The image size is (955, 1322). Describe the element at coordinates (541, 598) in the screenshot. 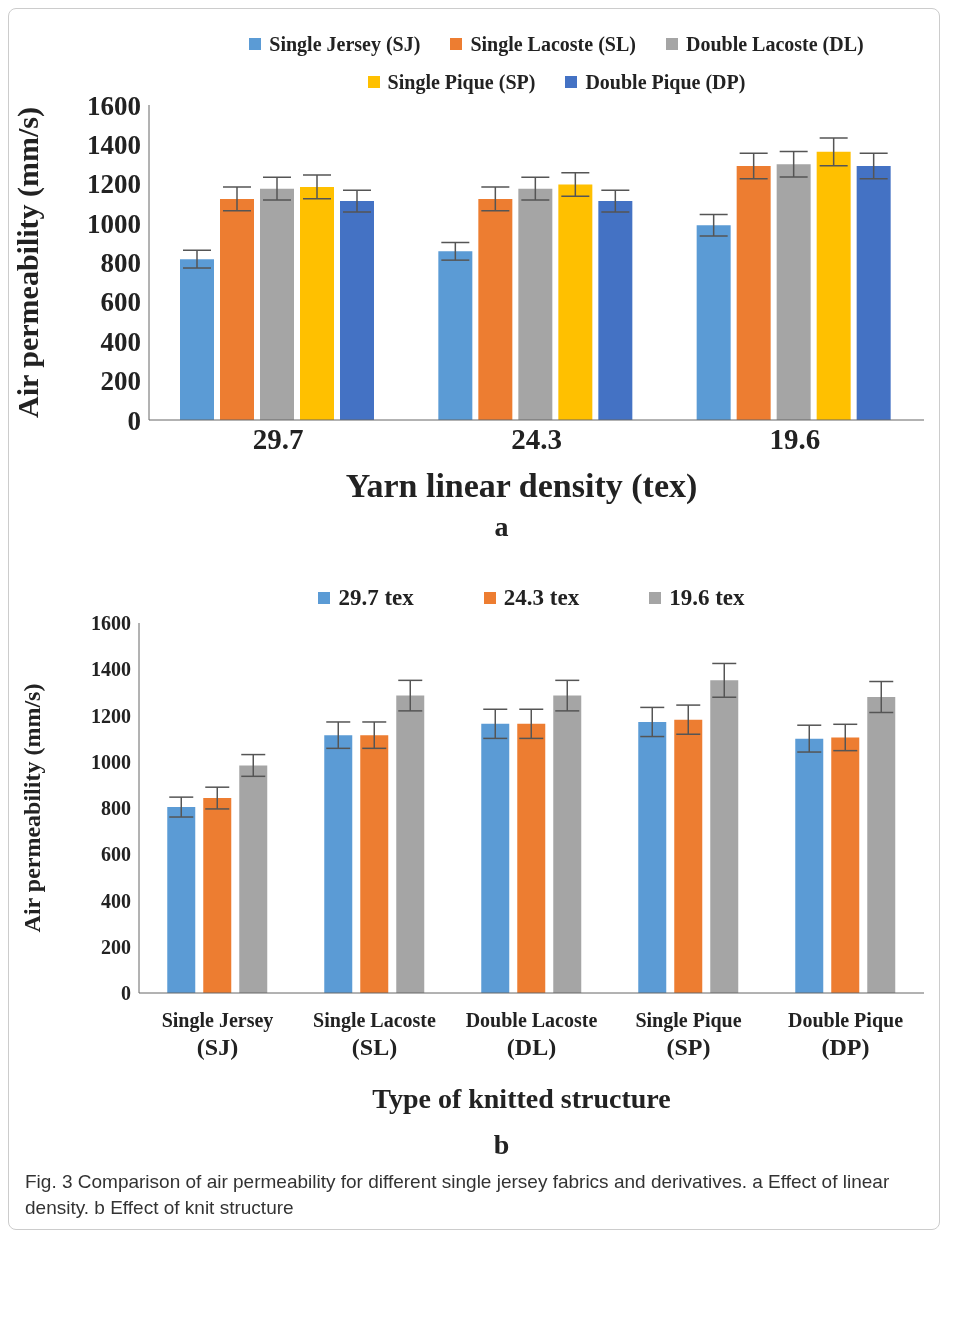

I see `legend-label: 24.3 tex` at that location.